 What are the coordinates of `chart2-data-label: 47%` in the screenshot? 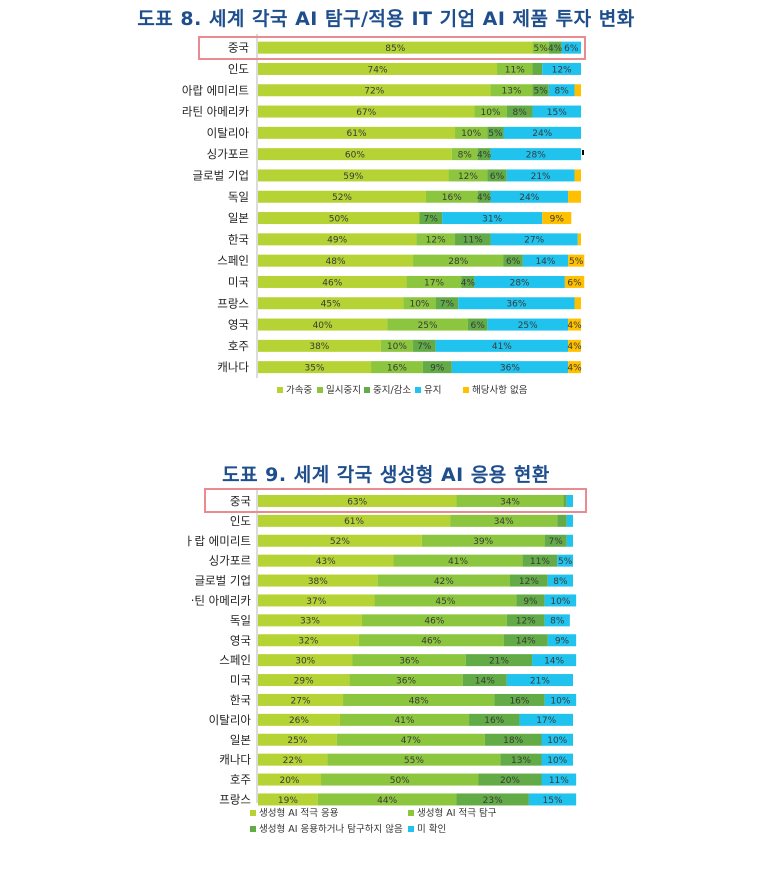 It's located at (411, 741).